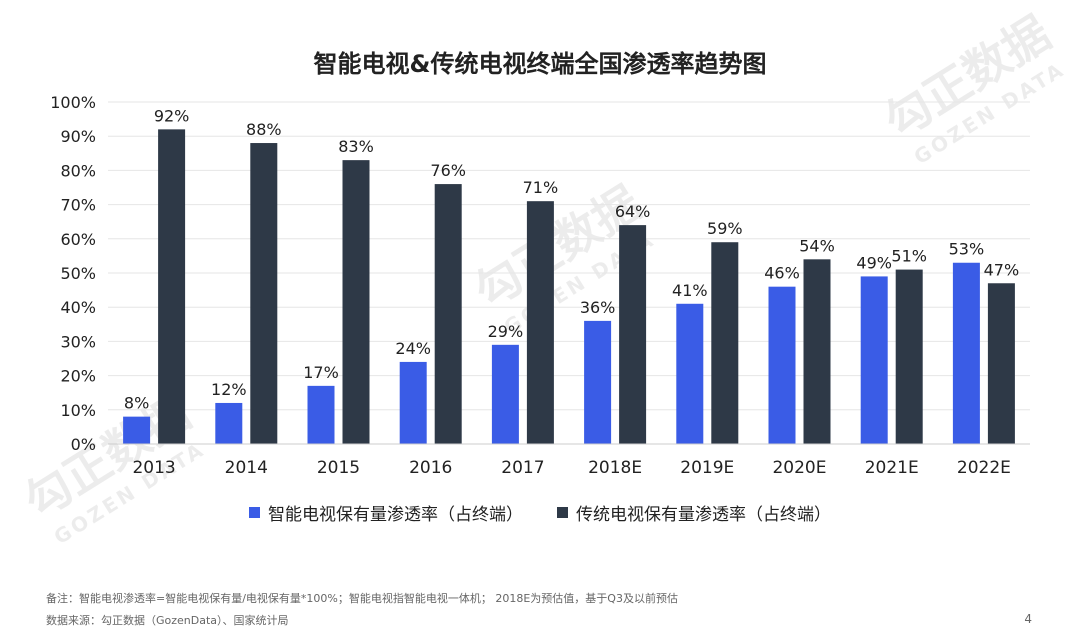 This screenshot has width=1080, height=640. What do you see at coordinates (598, 307) in the screenshot?
I see `data-label-smart: 36%` at bounding box center [598, 307].